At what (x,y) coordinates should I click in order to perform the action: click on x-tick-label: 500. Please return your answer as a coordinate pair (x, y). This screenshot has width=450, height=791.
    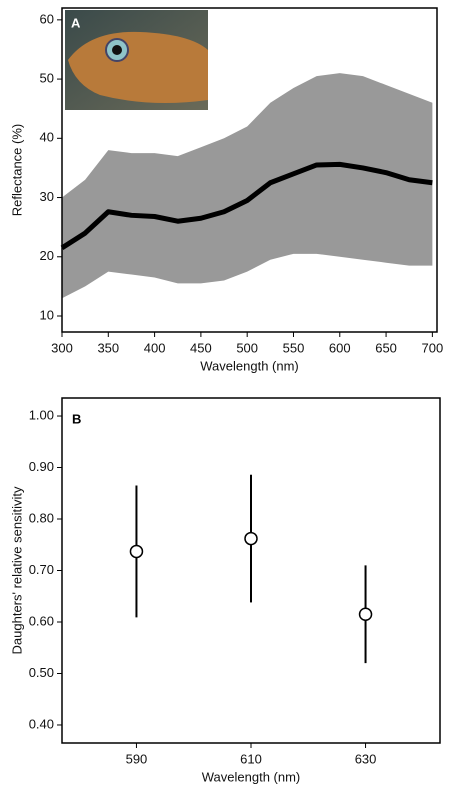
    Looking at the image, I should click on (247, 347).